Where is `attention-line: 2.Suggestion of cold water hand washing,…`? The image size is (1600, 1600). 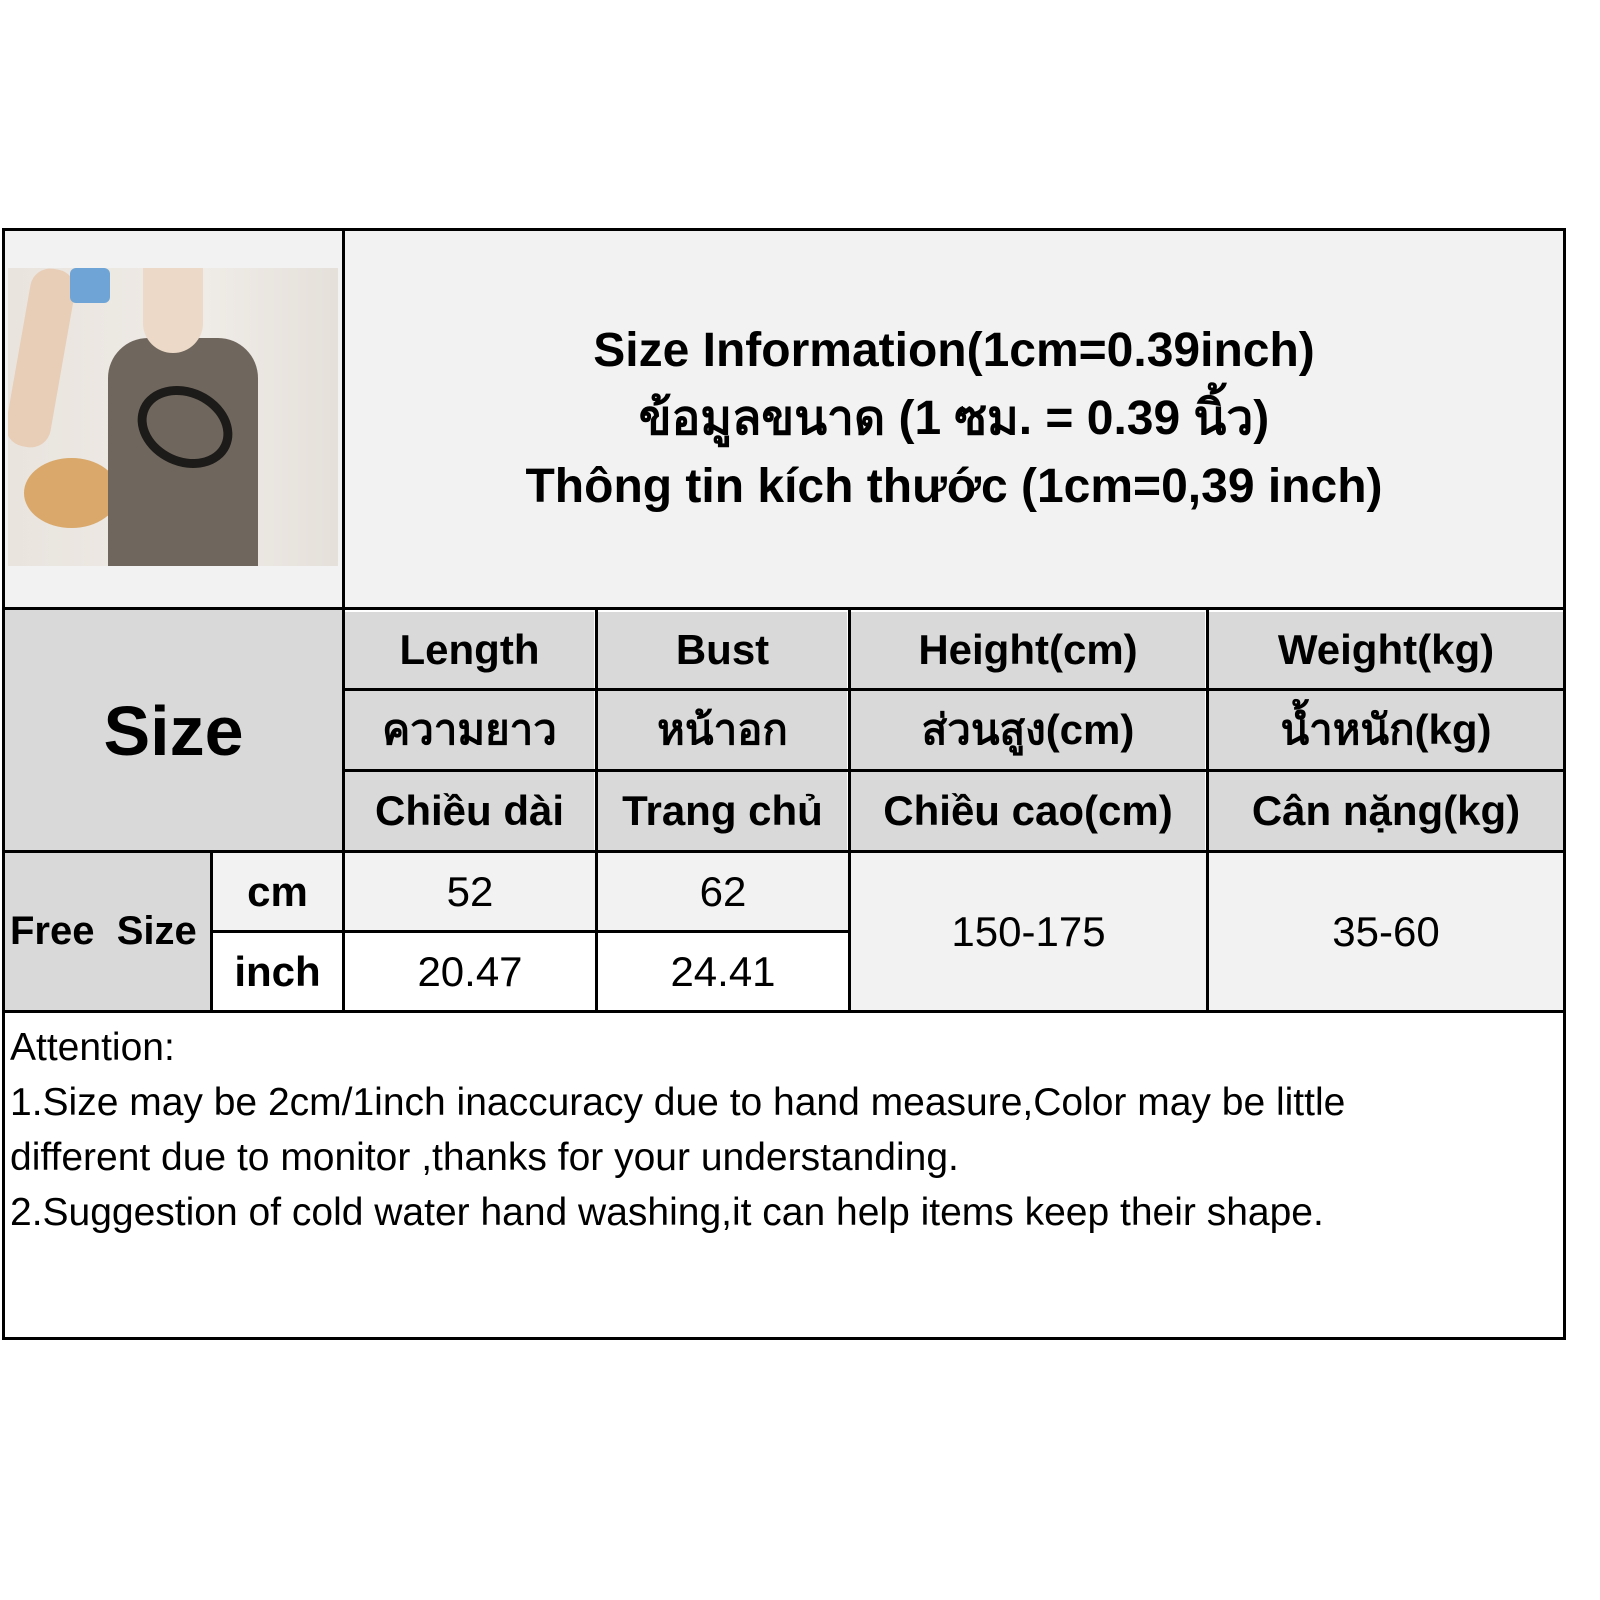 attention-line: 2.Suggestion of cold water hand washing,… is located at coordinates (667, 1212).